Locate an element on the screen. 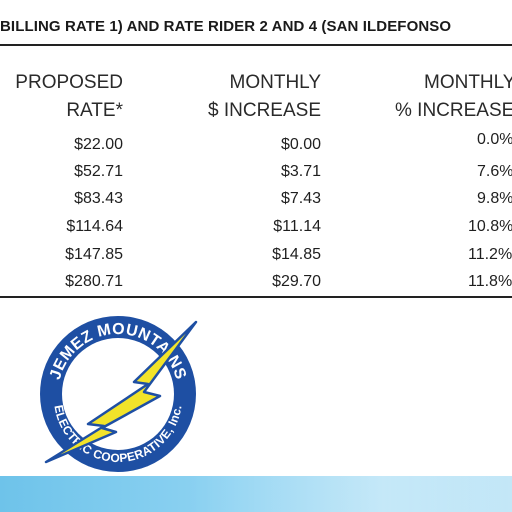 This screenshot has width=512, height=512. cell-rate: $114.64 is located at coordinates (94, 226).